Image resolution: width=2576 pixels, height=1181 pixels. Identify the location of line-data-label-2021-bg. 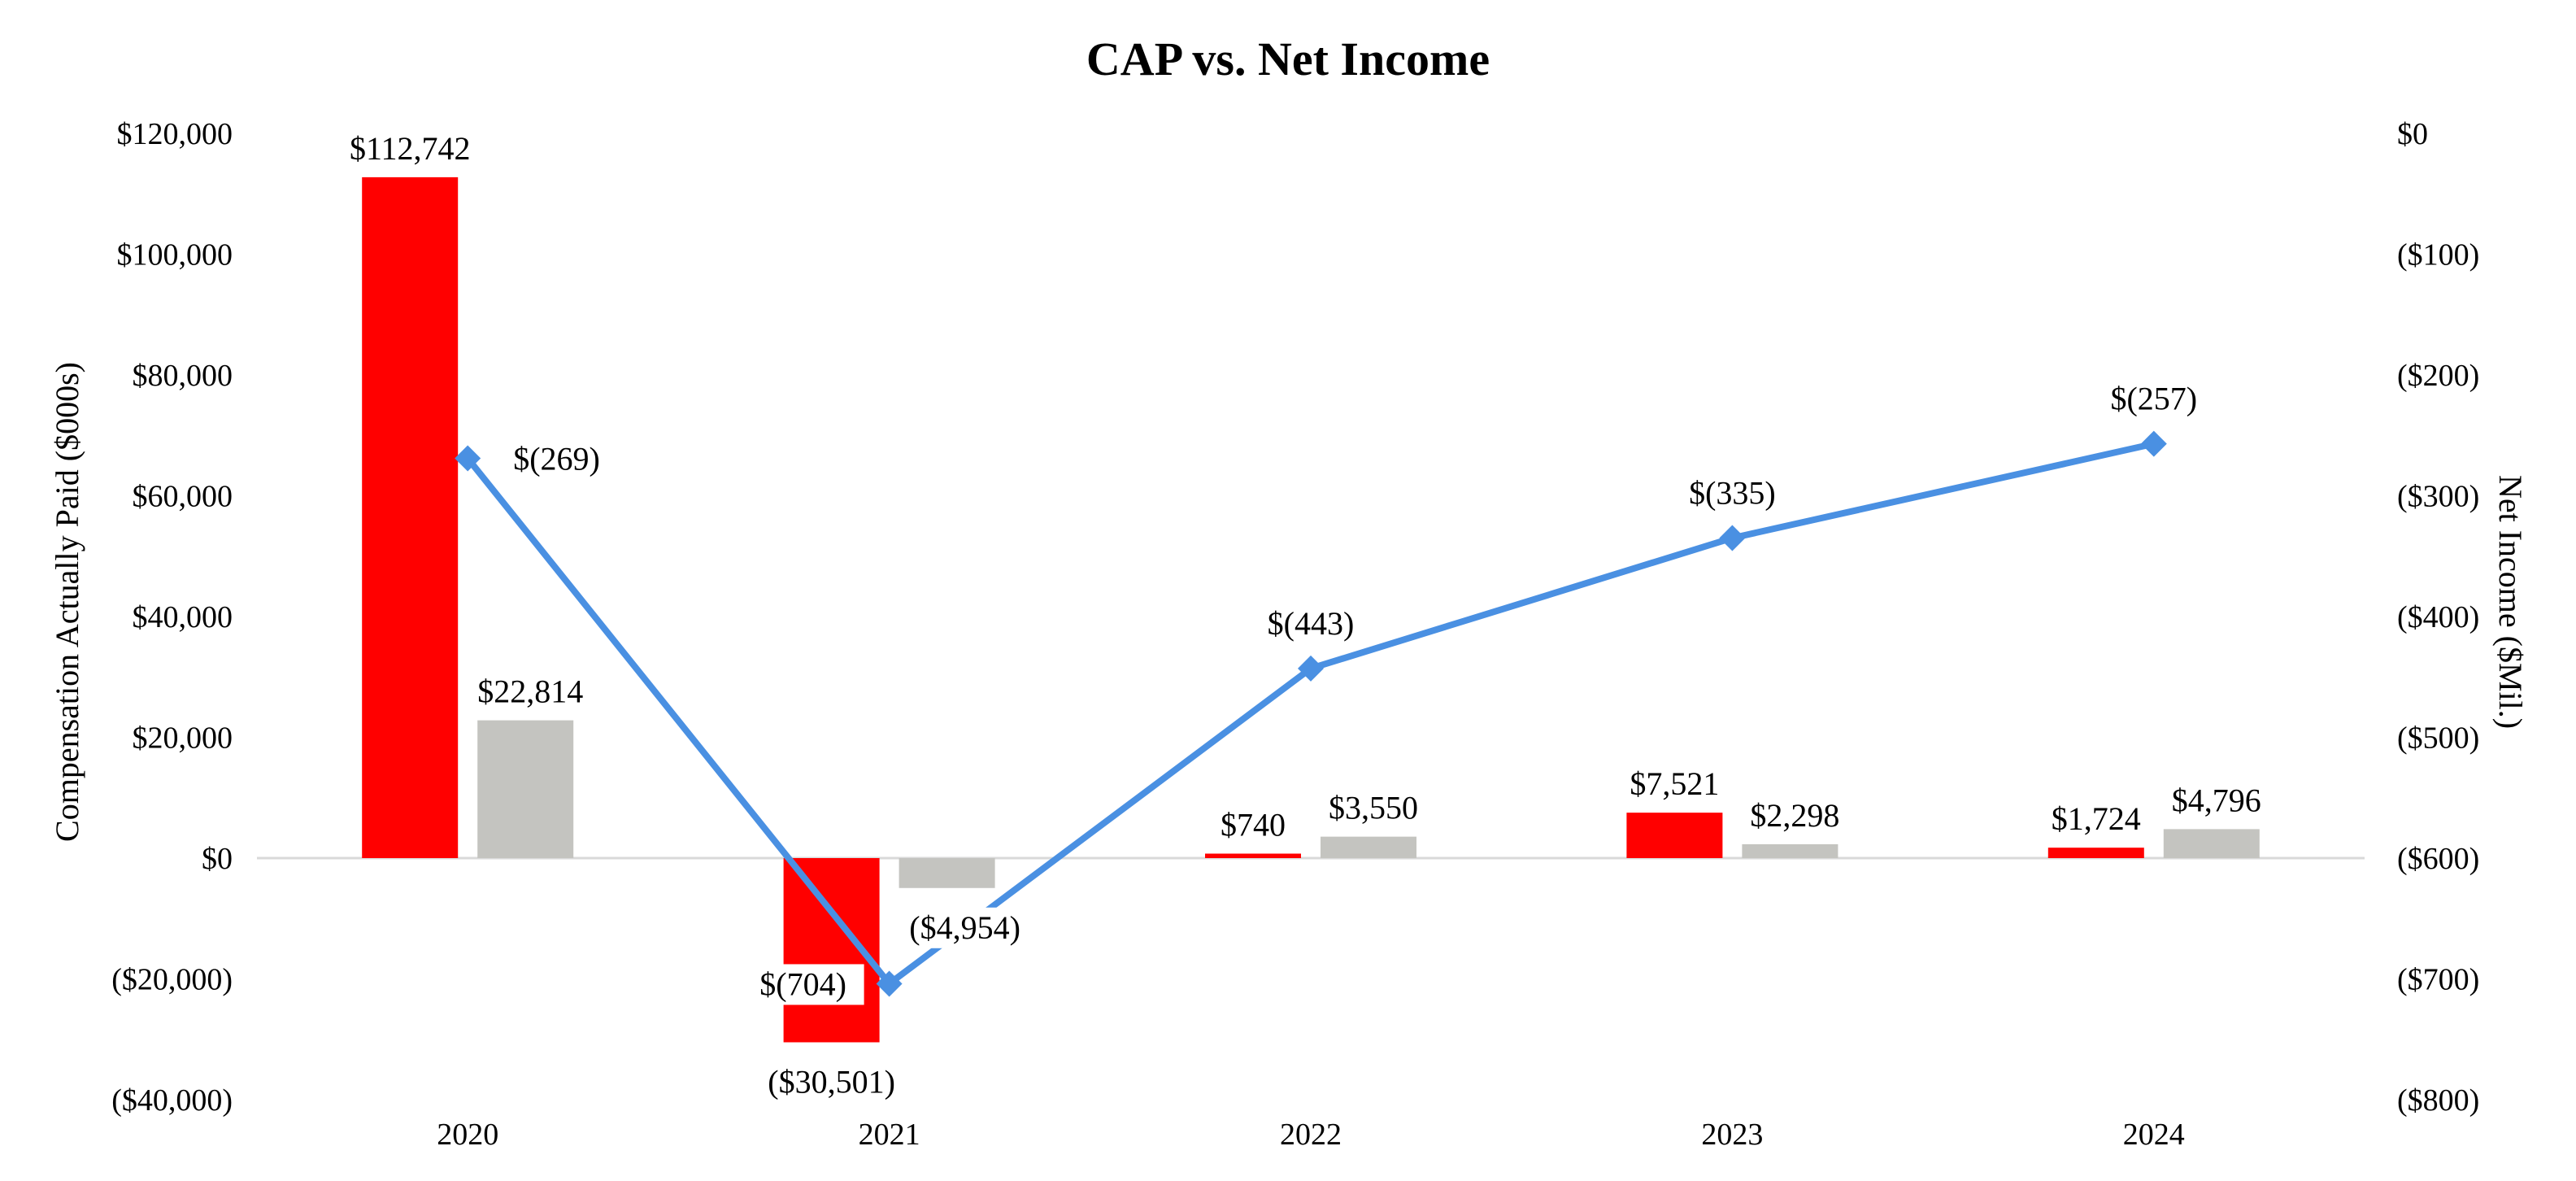
(803, 984).